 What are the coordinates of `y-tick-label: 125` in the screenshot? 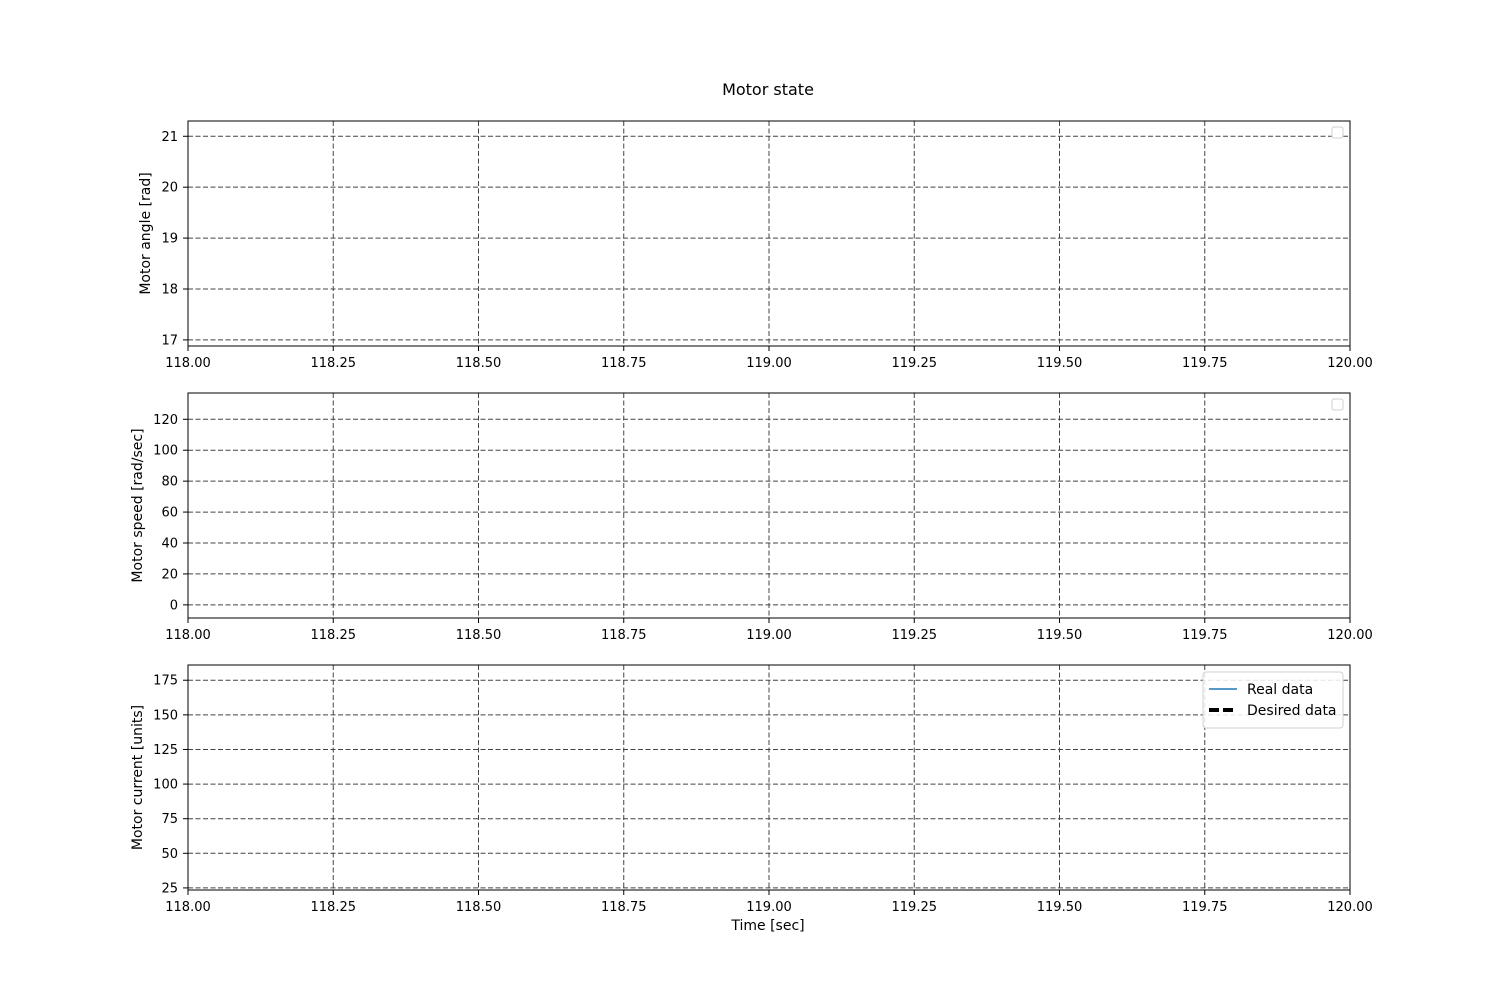 It's located at (165, 750).